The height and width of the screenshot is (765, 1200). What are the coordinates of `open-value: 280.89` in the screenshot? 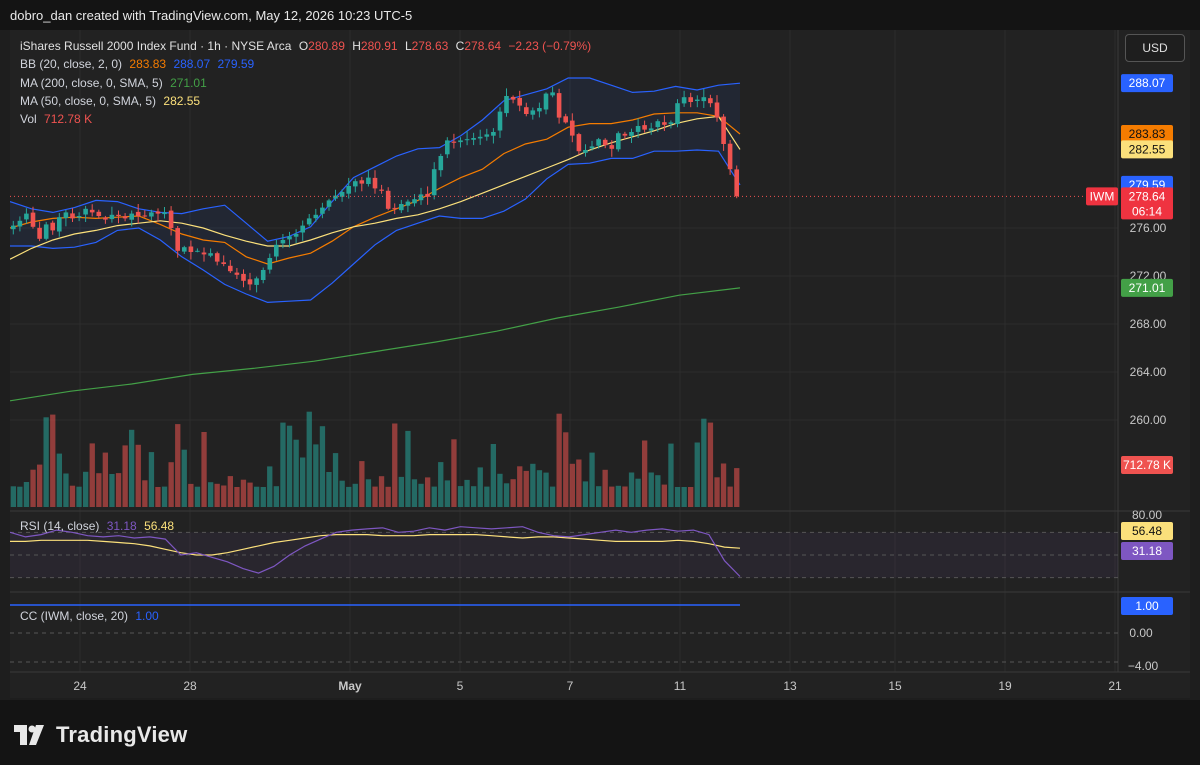 It's located at (326, 46).